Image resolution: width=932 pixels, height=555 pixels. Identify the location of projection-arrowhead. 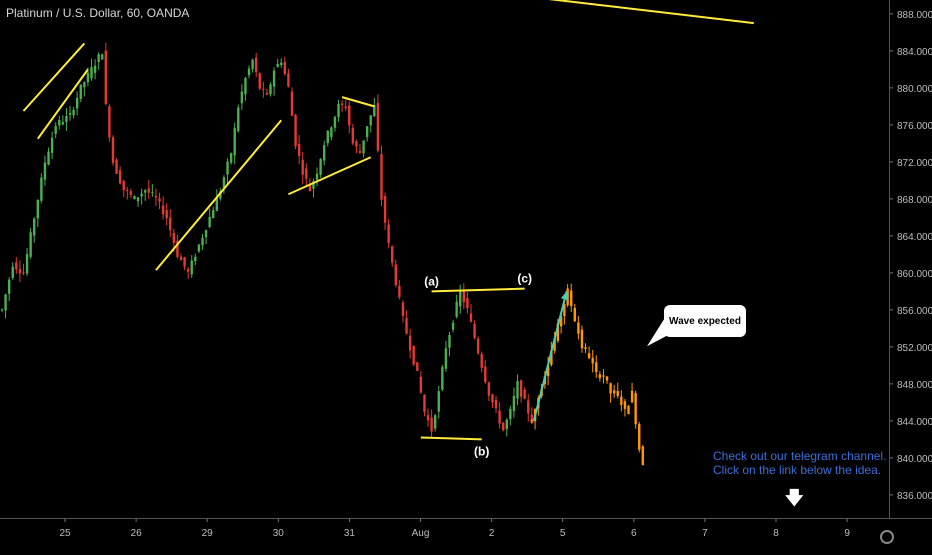
(564, 296).